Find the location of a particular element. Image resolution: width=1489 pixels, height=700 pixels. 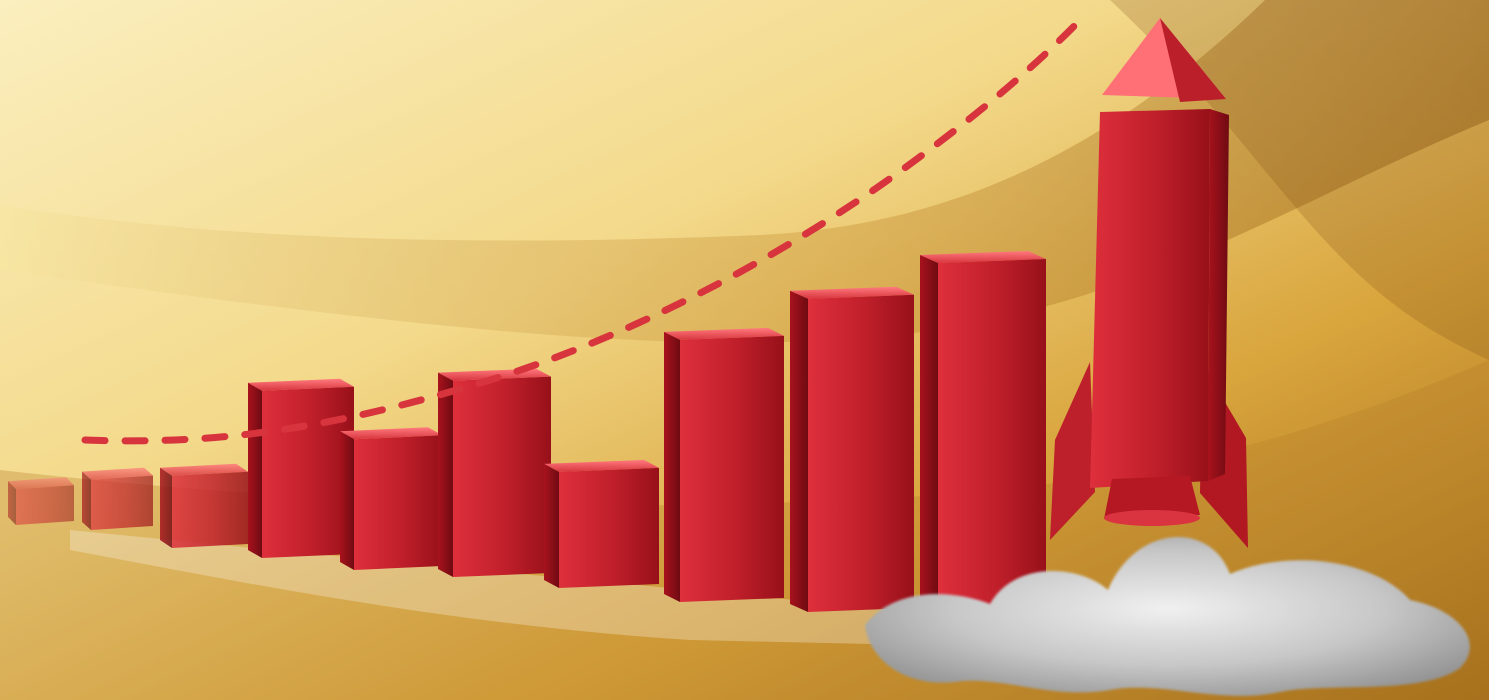

rocket-nose-shade is located at coordinates (1193, 60).